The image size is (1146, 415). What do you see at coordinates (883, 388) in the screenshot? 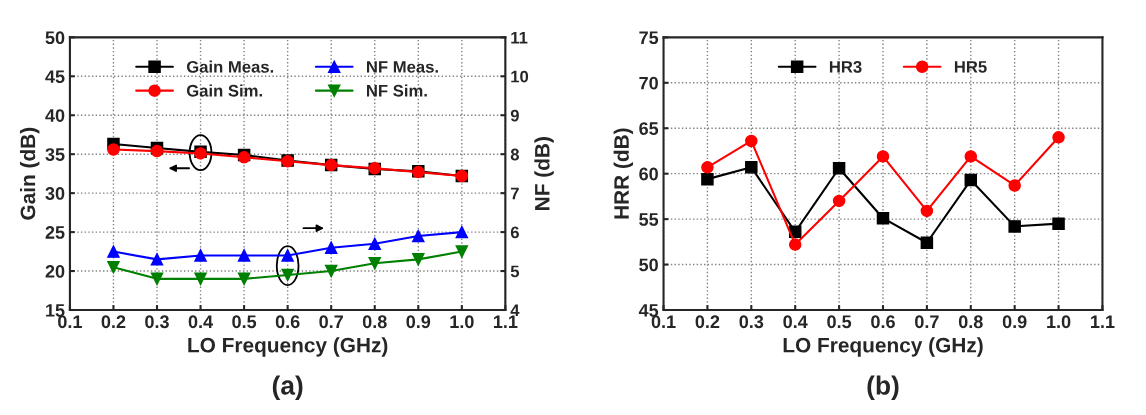
I see `text: (b)` at bounding box center [883, 388].